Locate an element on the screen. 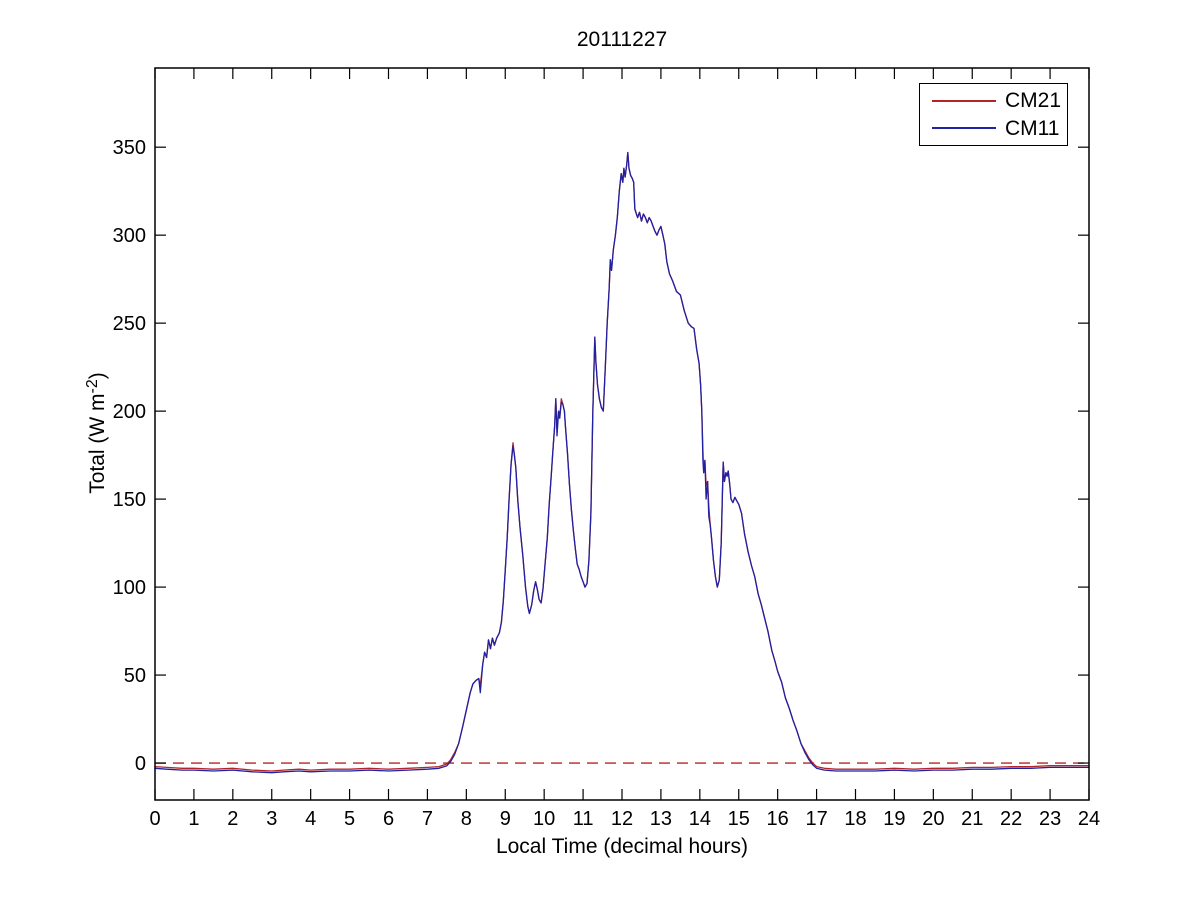  x-tick-label: 11 is located at coordinates (583, 819).